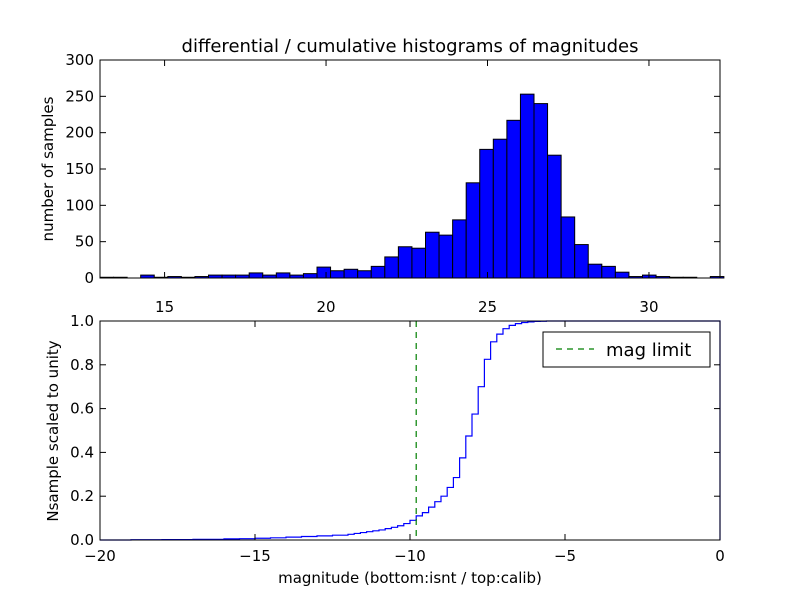  I want to click on y-tick-label: 0, so click(89, 278).